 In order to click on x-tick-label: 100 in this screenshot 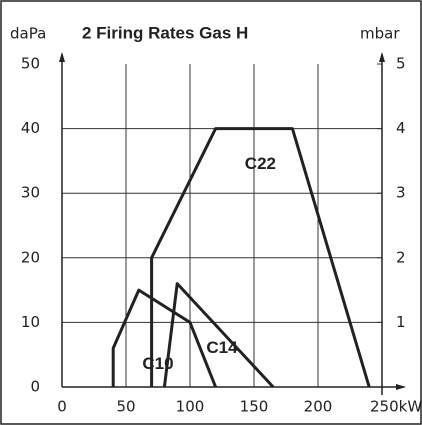, I will do `click(190, 407)`.